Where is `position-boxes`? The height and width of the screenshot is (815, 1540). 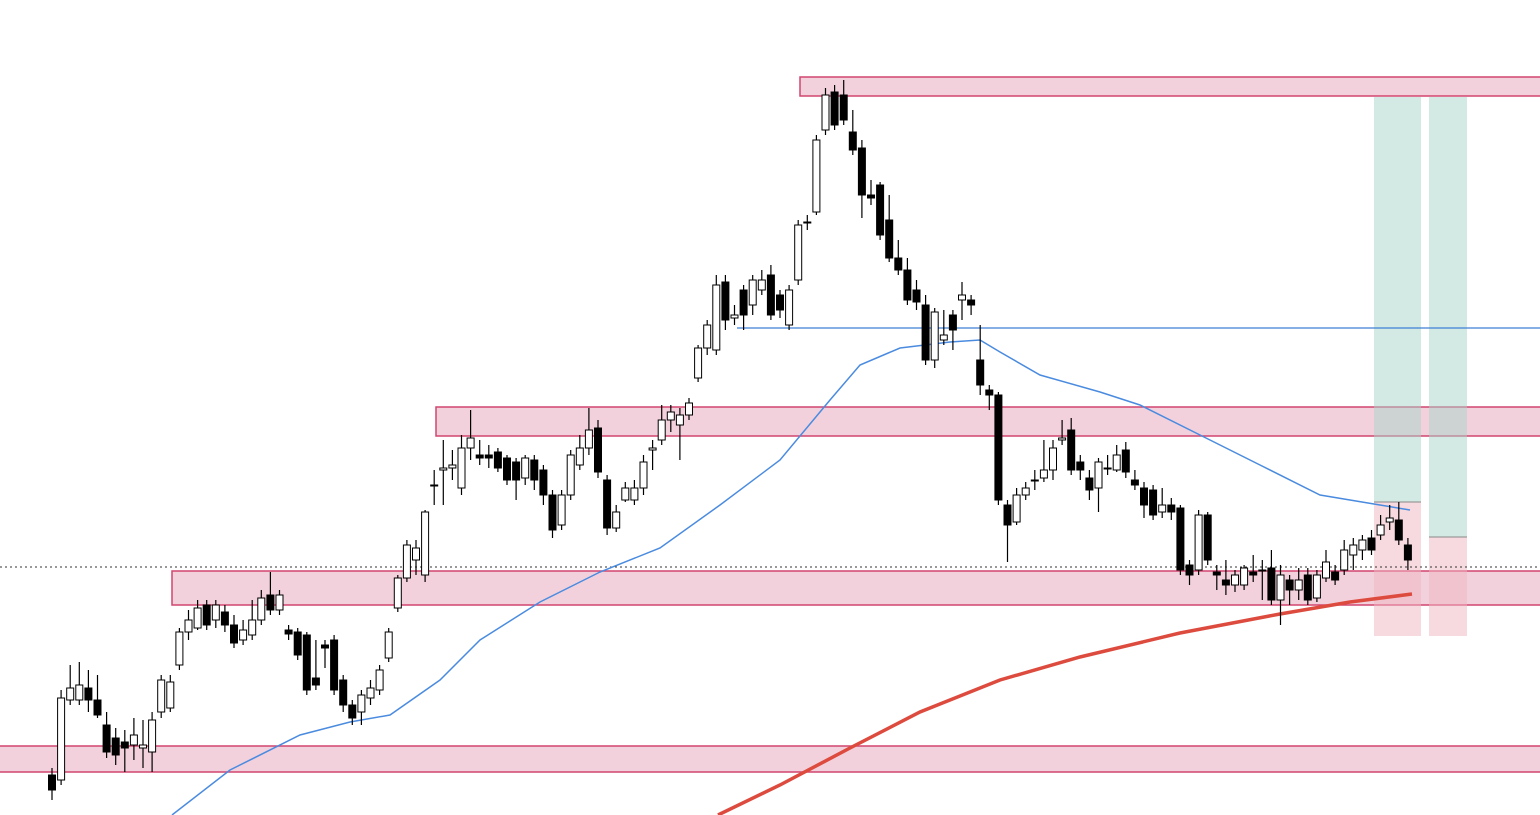 position-boxes is located at coordinates (1420, 366).